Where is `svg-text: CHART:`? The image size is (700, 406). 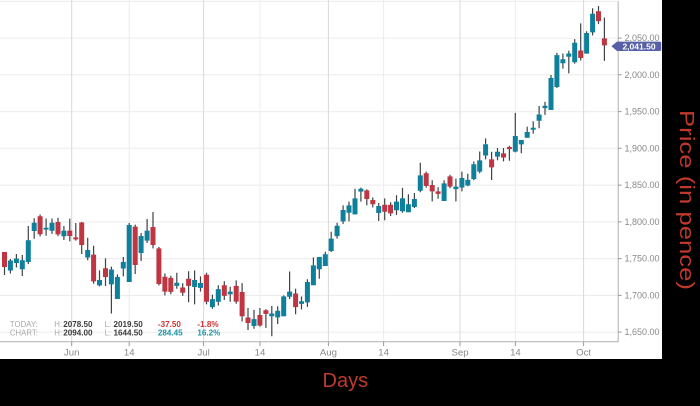 svg-text: CHART: is located at coordinates (24, 332).